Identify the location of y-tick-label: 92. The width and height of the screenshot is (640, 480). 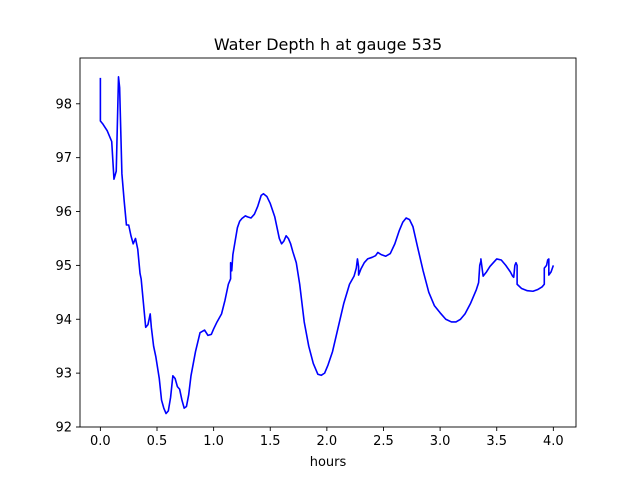
(63, 428).